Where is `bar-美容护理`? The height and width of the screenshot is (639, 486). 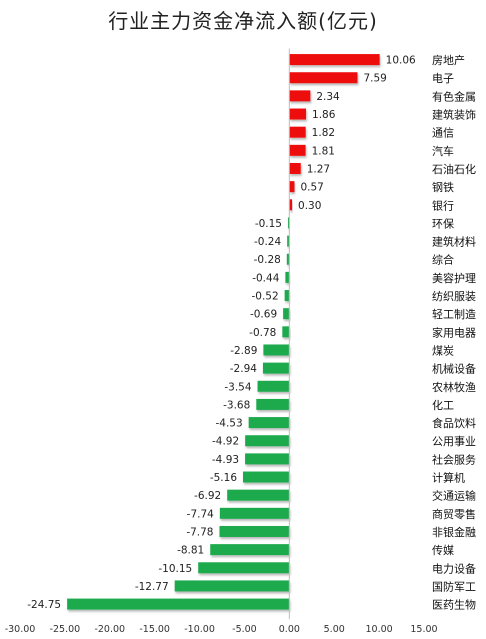 bar-美容护理 is located at coordinates (287, 277).